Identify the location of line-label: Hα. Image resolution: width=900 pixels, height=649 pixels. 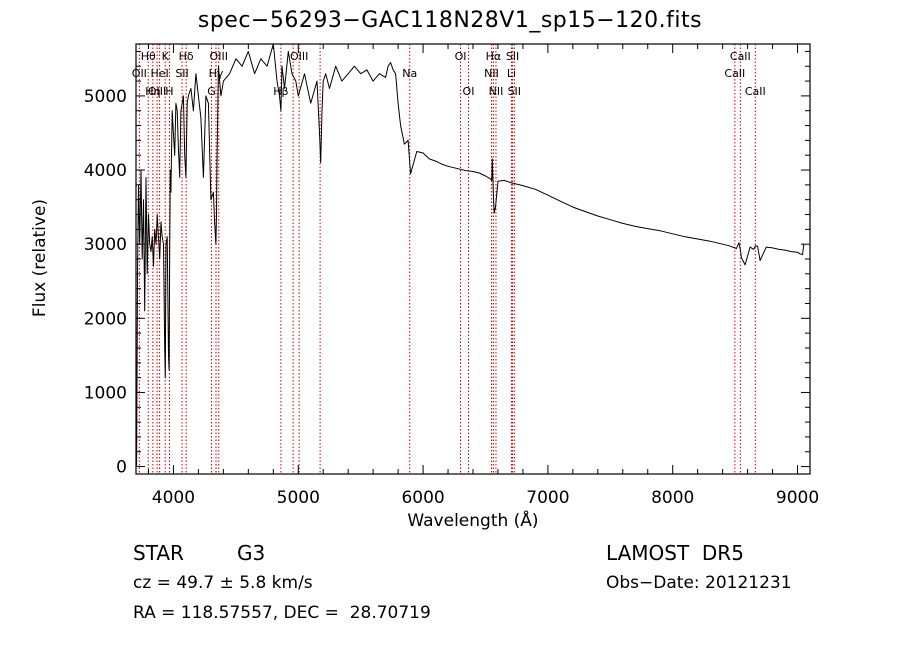
(494, 56).